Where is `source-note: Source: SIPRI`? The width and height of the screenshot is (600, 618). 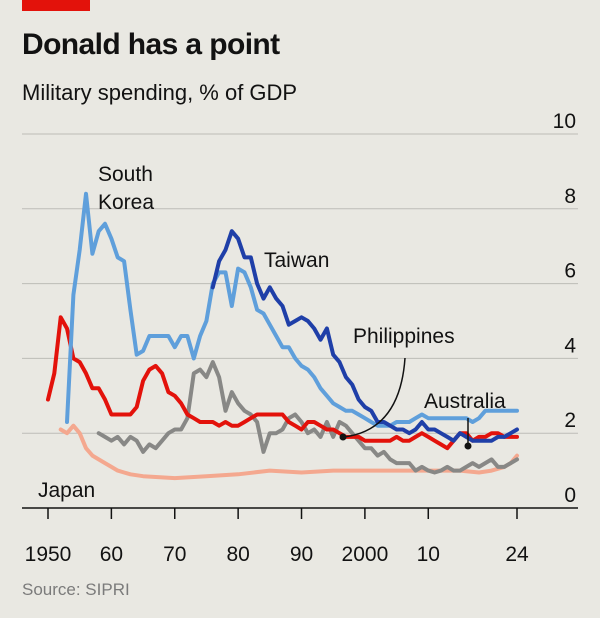 source-note: Source: SIPRI is located at coordinates (76, 589).